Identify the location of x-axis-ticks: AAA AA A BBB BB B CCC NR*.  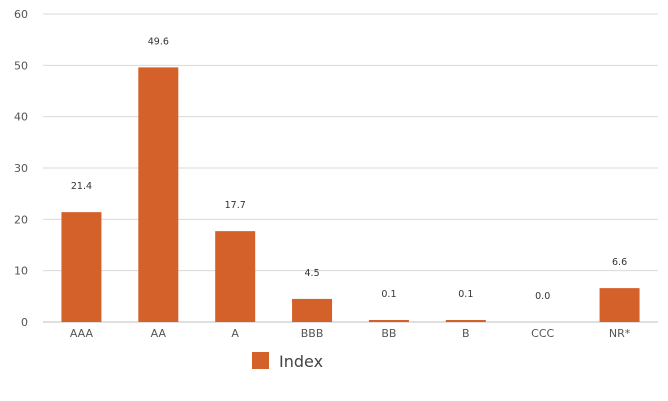
(350, 333).